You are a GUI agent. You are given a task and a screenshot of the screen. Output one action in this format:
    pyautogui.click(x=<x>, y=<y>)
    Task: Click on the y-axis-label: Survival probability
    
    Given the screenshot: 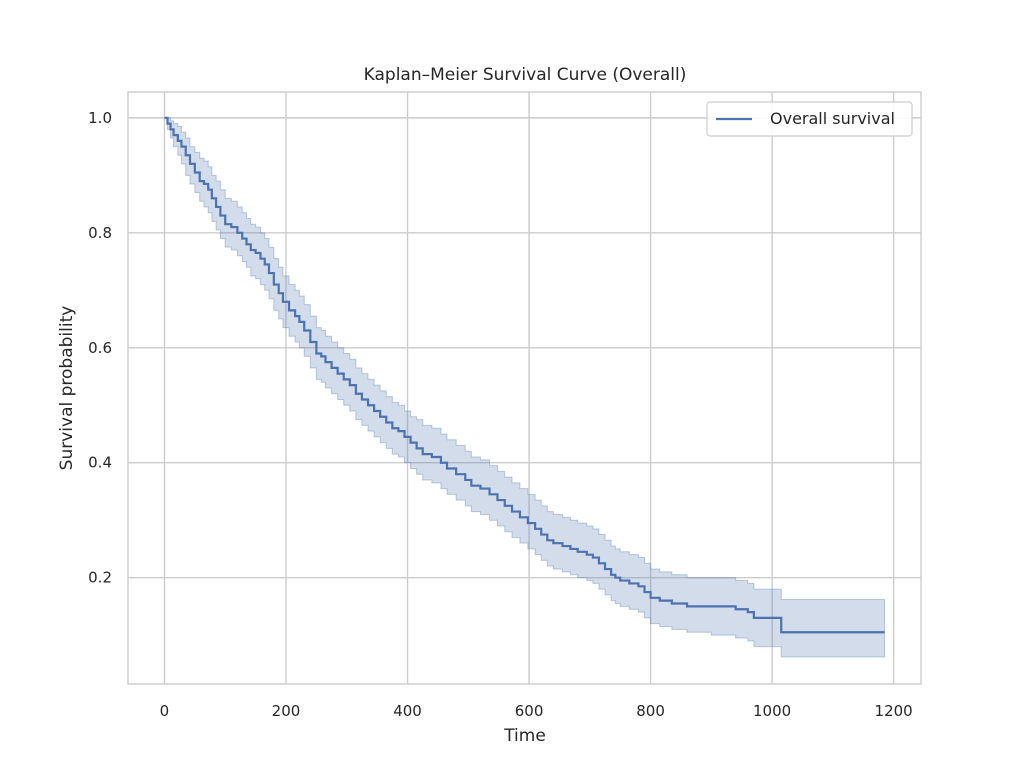 What is the action you would take?
    pyautogui.click(x=67, y=388)
    